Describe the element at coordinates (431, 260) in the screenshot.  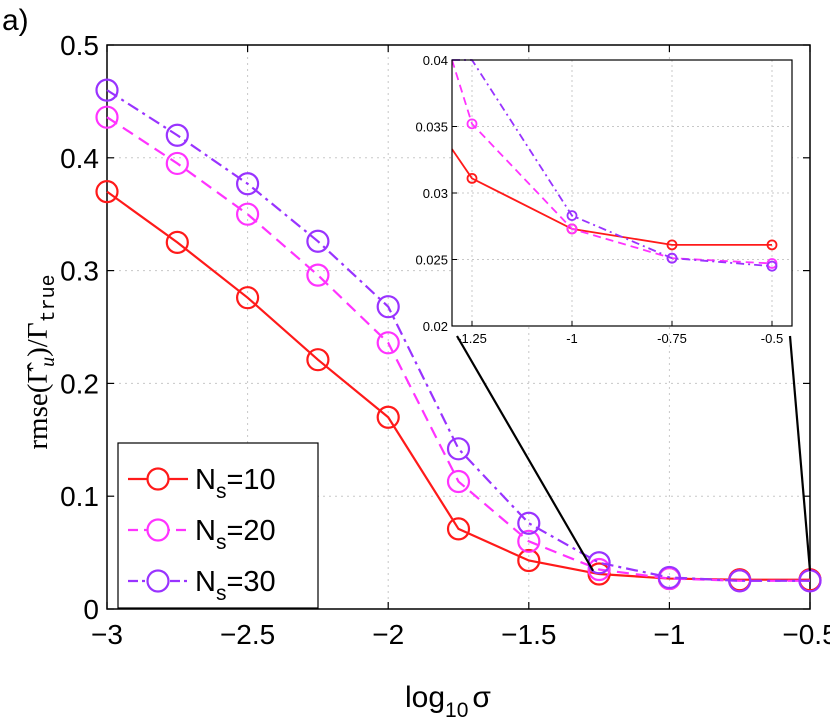
I see `inset-y-tick-label: 0.025` at that location.